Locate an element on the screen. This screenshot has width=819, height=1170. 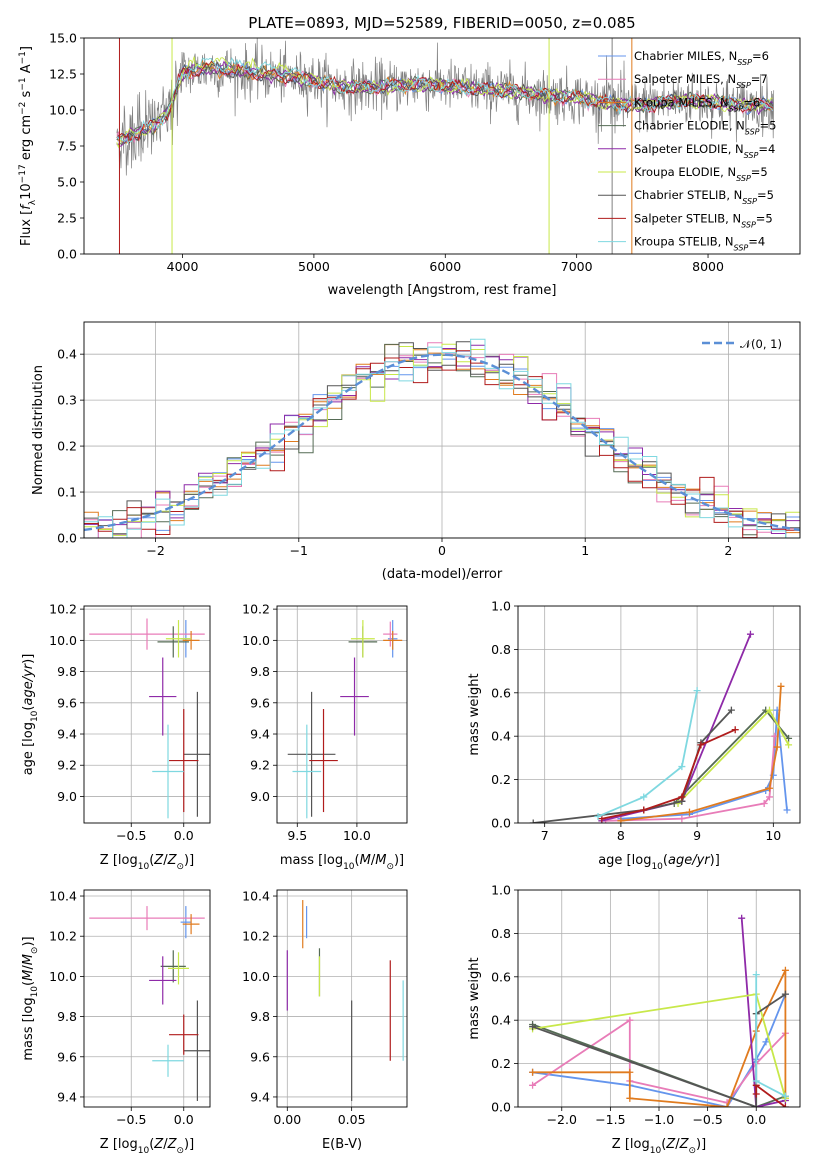
y-tick-label: 9.0 is located at coordinates (67, 796).